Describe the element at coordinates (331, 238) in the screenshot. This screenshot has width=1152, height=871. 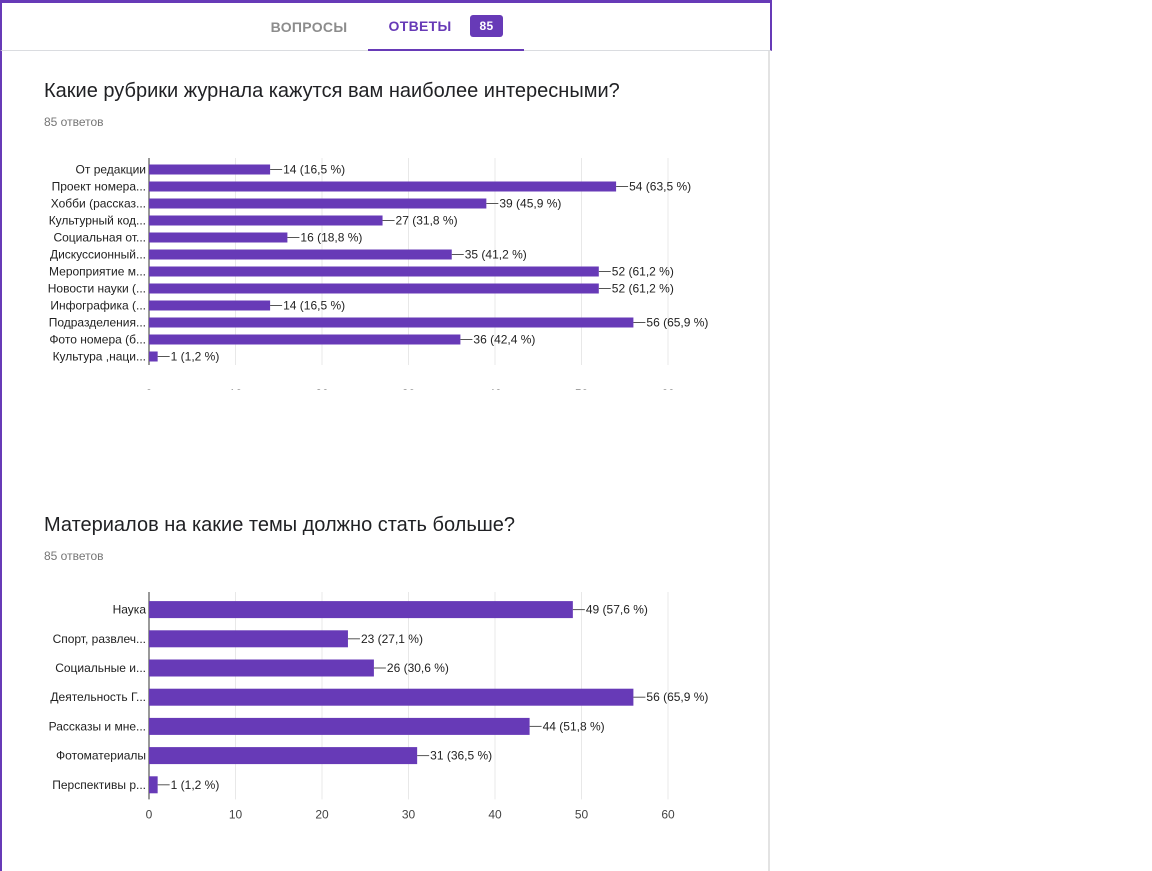
I see `data-label: 16 (18,8 %)` at that location.